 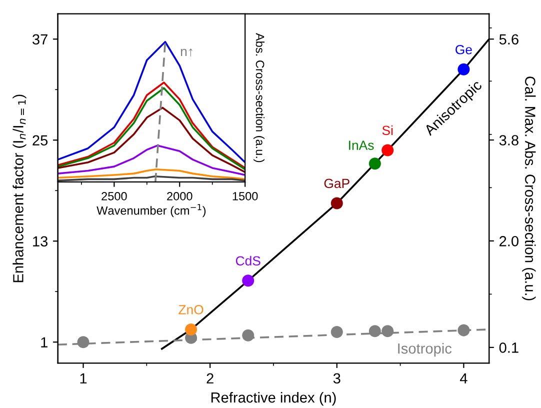 I want to click on x-axis-title: Refractive index (n), so click(x=273, y=399).